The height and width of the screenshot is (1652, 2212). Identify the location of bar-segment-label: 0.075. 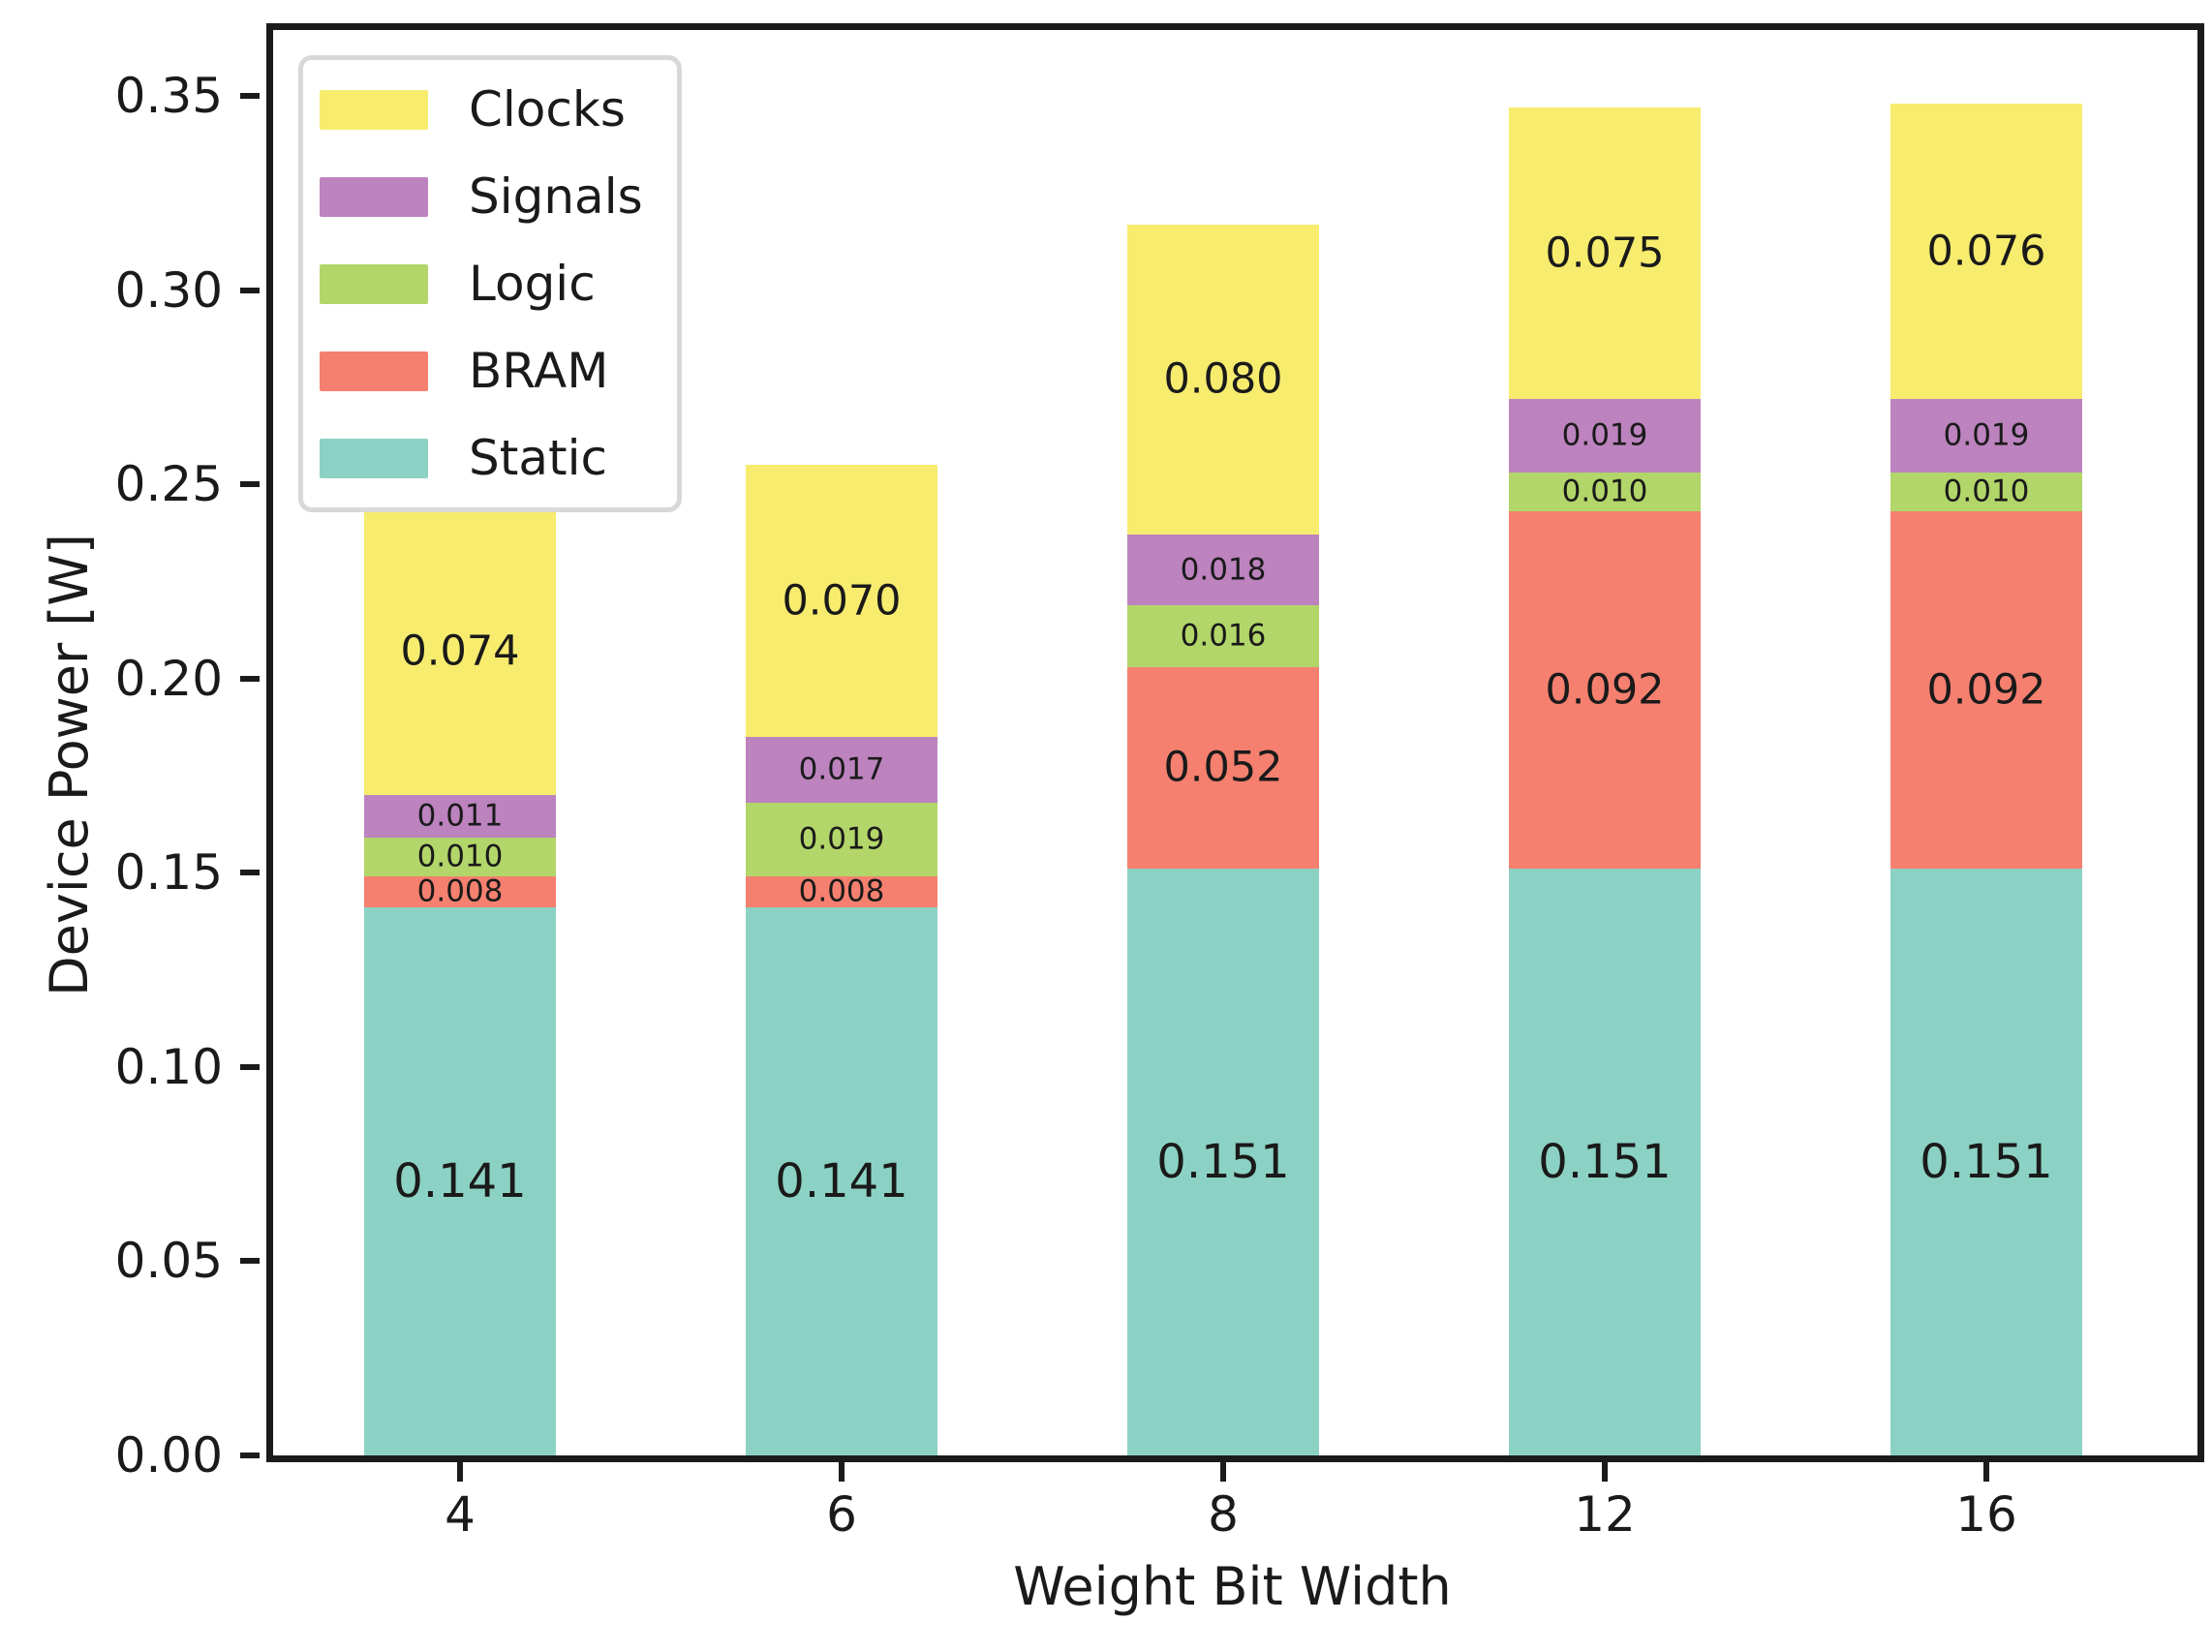
(1605, 253).